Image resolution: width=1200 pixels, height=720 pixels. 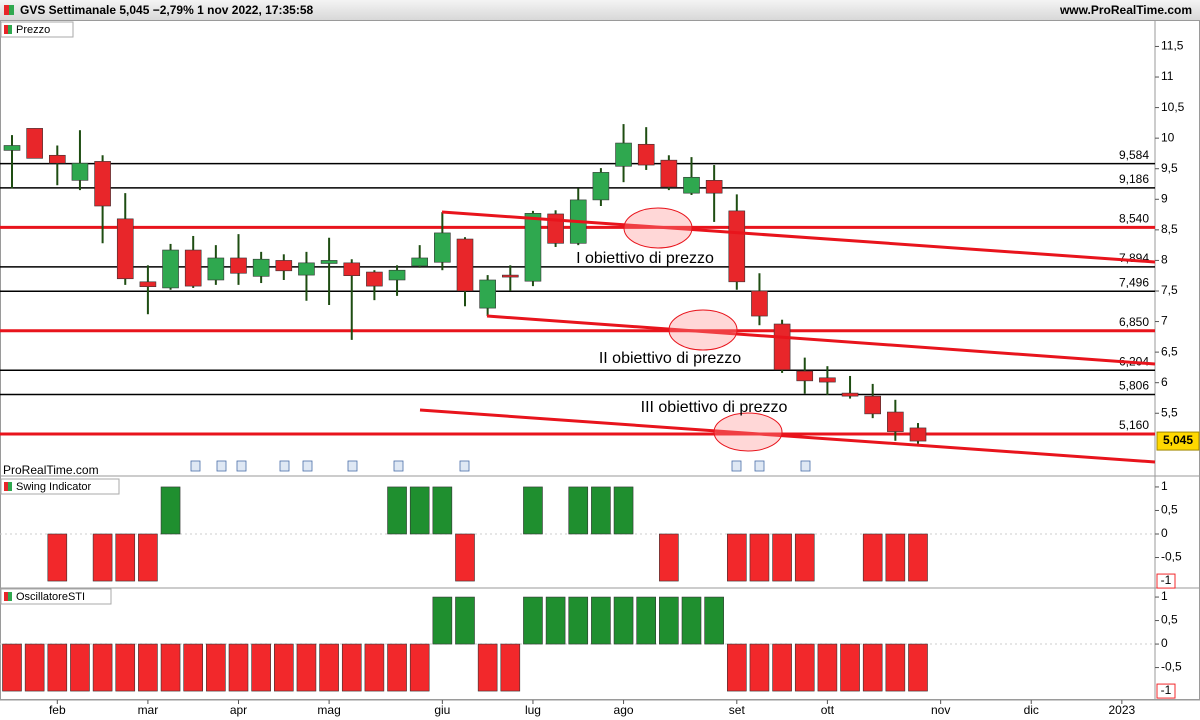 I want to click on y-tick-label: 1, so click(x=1164, y=596).